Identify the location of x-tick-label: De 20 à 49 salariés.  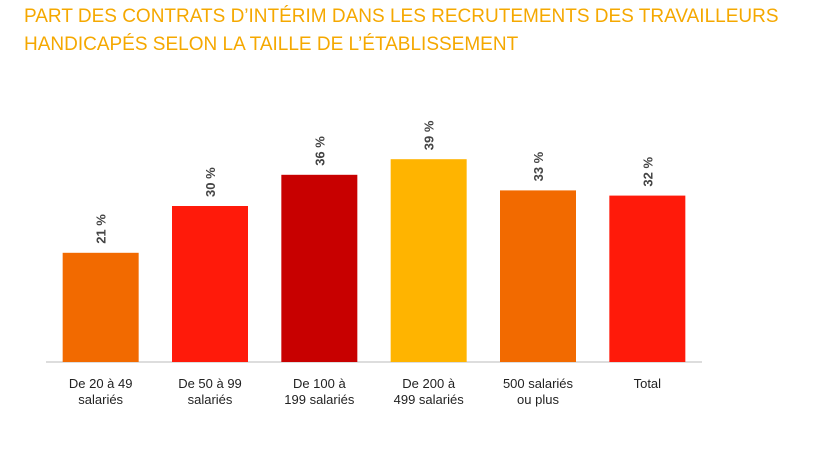
(101, 391).